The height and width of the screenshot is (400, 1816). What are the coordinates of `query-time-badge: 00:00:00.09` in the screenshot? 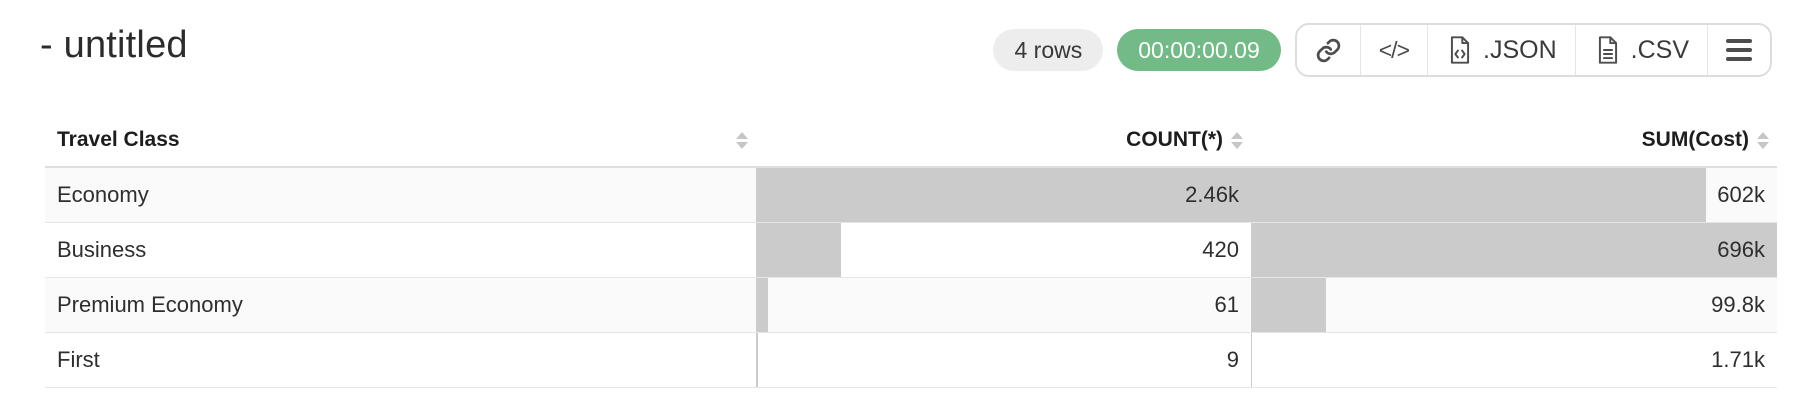 It's located at (1199, 50).